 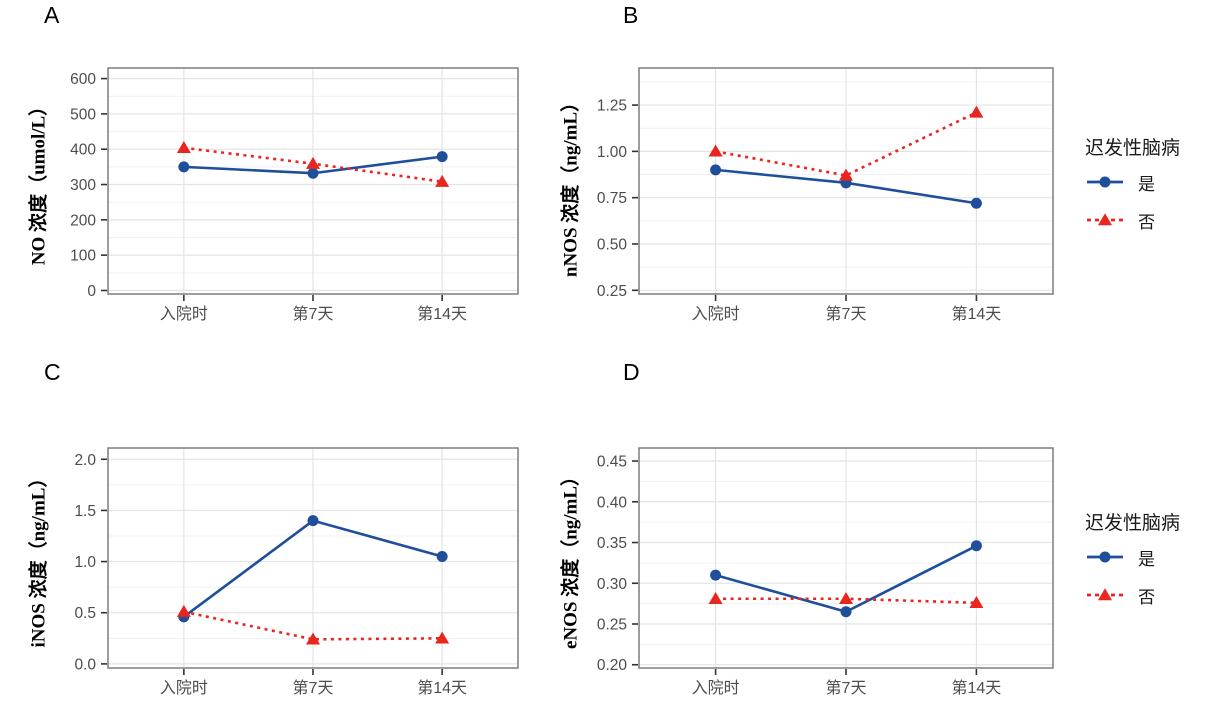 I want to click on panel-a-chart: 0 100 200 300 400 500 600 入院时 第7天 第14天, so click(x=294, y=195).